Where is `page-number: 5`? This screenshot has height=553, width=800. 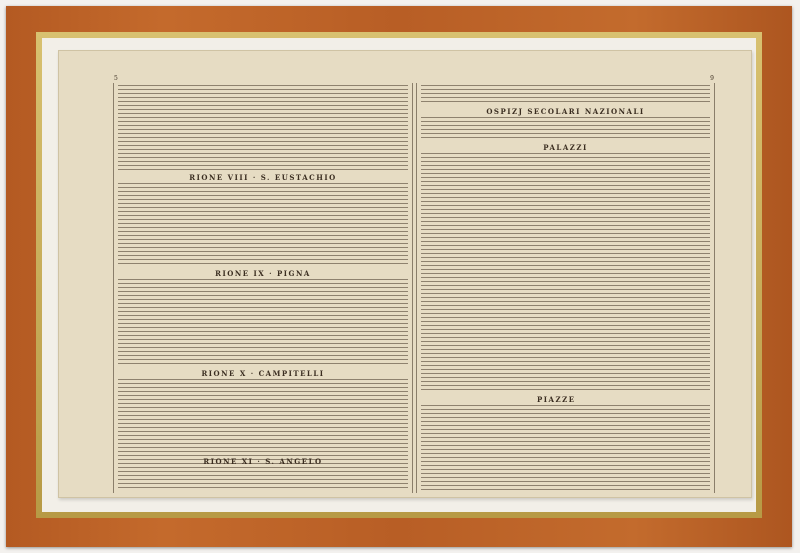
page-number: 5 is located at coordinates (116, 78).